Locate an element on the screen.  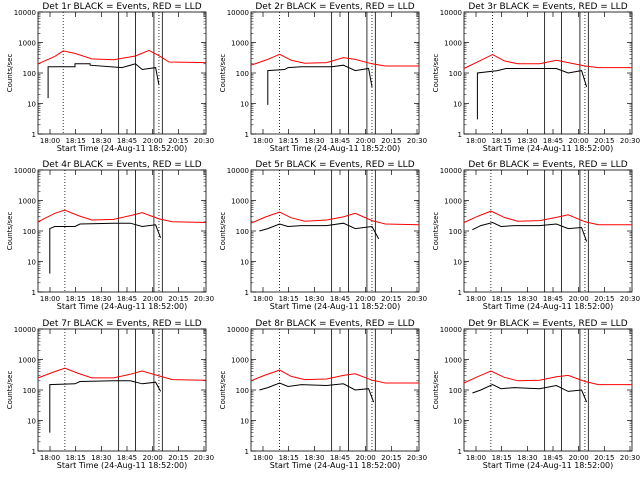
panel-title: Det 5r BLACK = Events, RED = LLD is located at coordinates (334, 165).